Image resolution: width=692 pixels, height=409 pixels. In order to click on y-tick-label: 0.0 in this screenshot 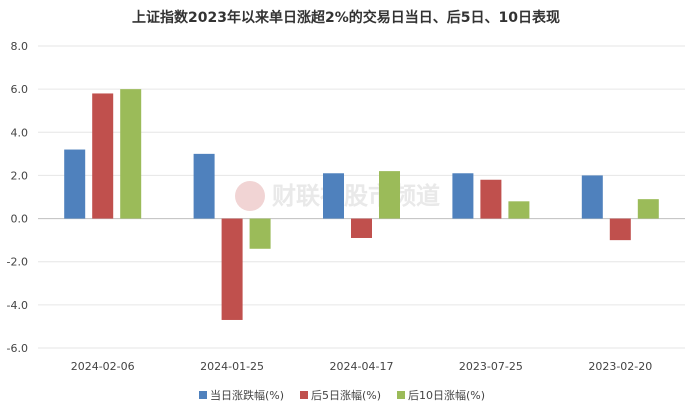, I will do `click(20, 219)`.